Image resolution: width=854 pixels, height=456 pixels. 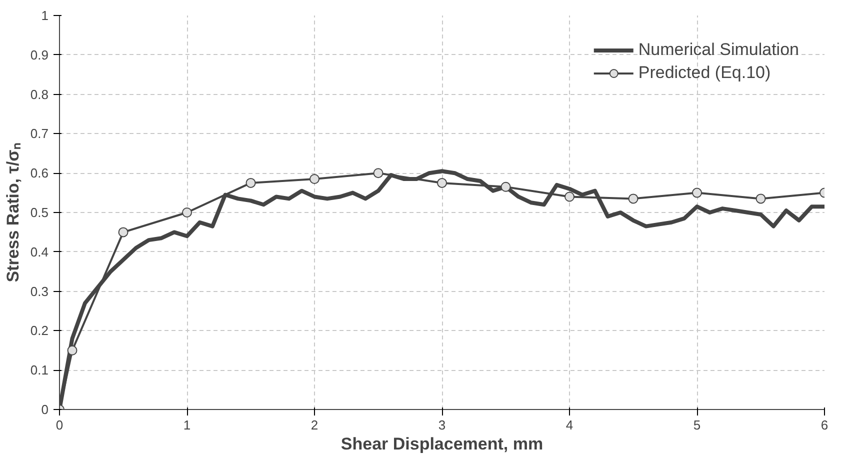 I want to click on legend-label: Numerical Simulation, so click(x=718, y=50).